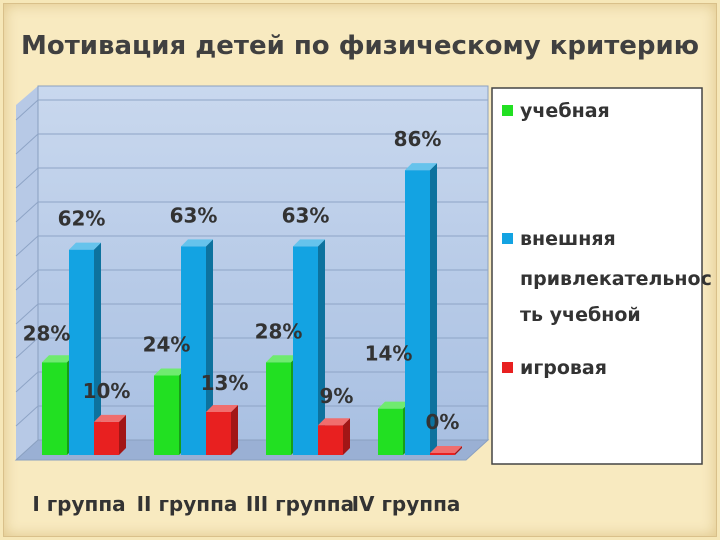 The image size is (720, 540). Describe the element at coordinates (568, 239) in the screenshot. I see `legend-label-vneshnyaya-line1: внешняя` at that location.